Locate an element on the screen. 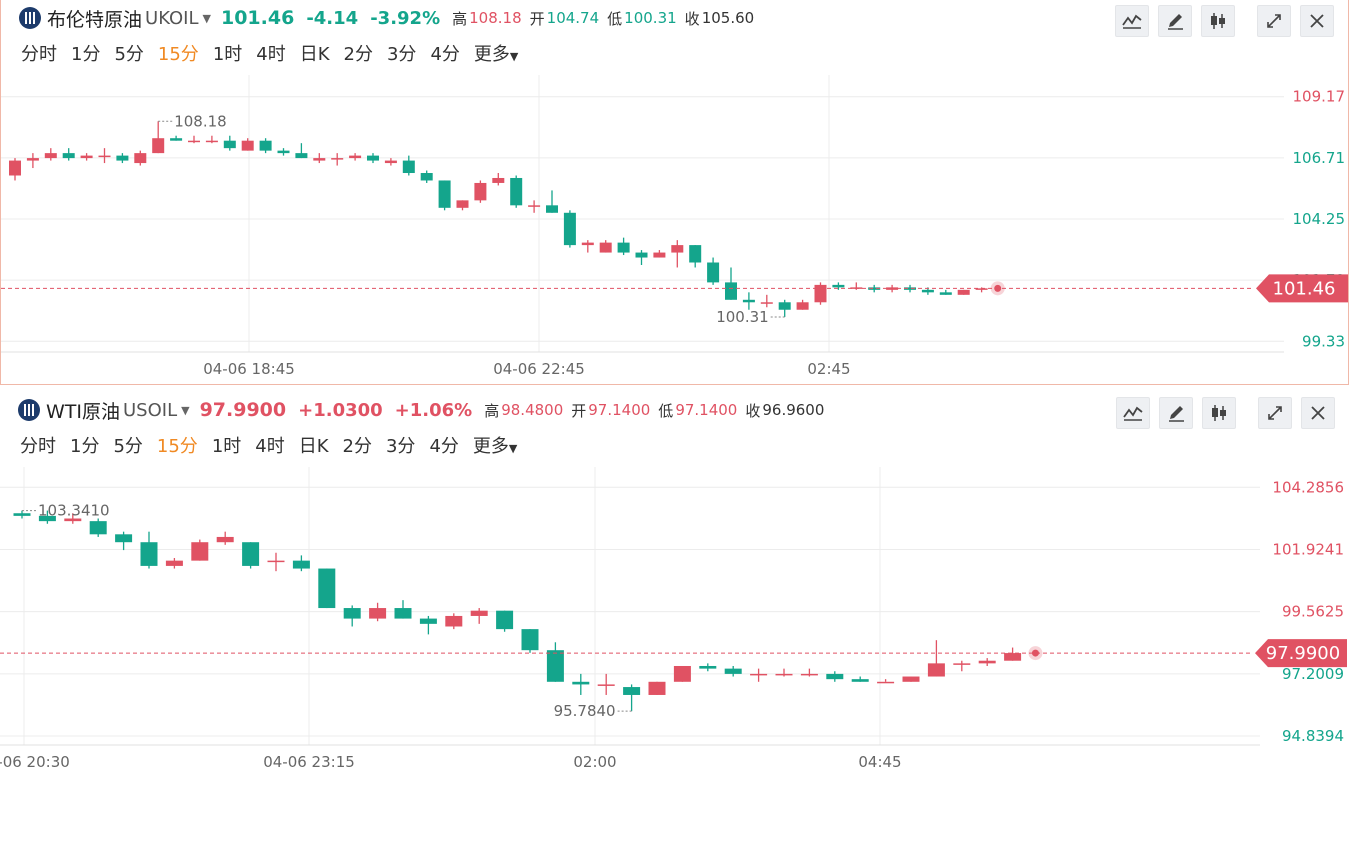 Image resolution: width=1349 pixels, height=850 pixels. price-change-percent: -3.92% is located at coordinates (405, 18).